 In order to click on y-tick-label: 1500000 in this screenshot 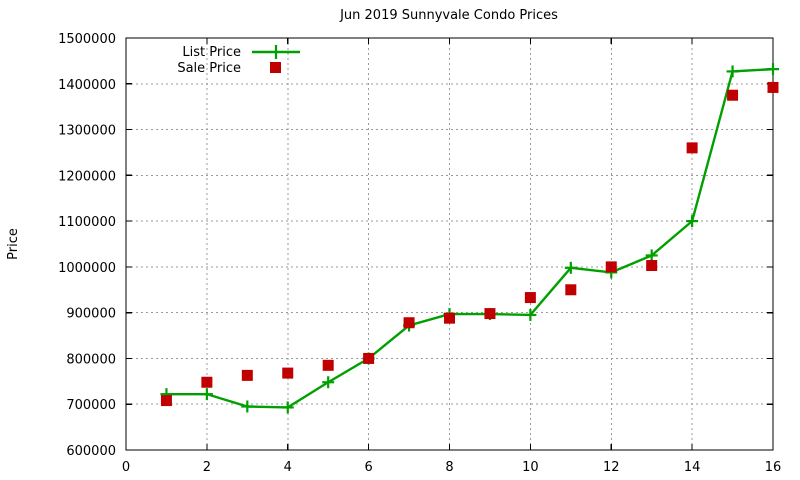, I will do `click(87, 39)`.